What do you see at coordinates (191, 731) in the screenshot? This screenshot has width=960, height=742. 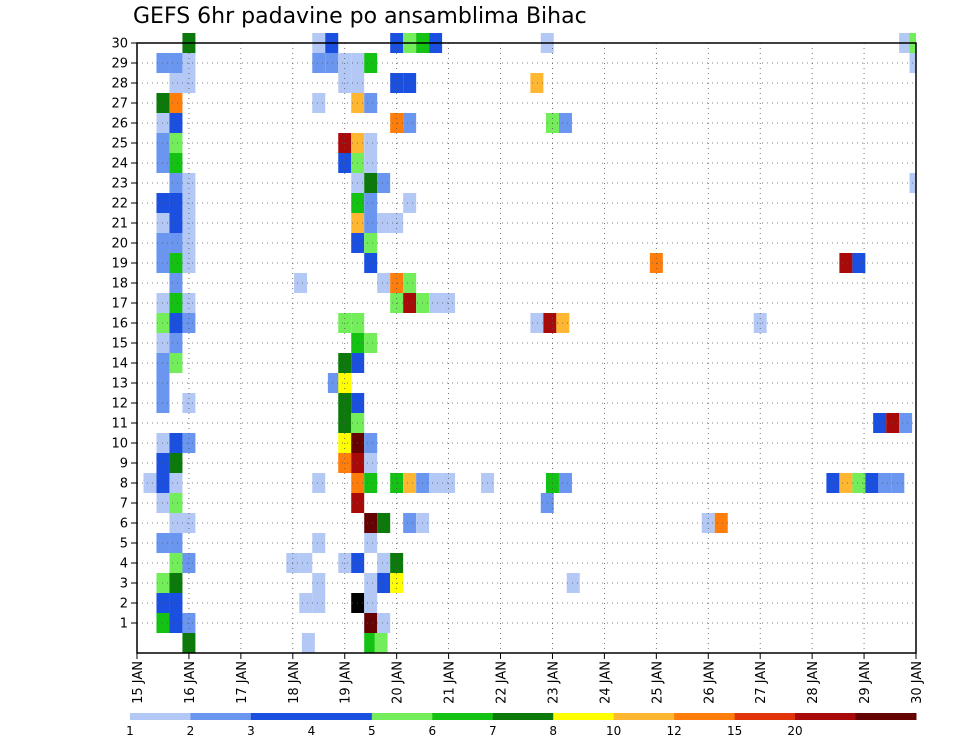 I see `colorbar-label: 2` at bounding box center [191, 731].